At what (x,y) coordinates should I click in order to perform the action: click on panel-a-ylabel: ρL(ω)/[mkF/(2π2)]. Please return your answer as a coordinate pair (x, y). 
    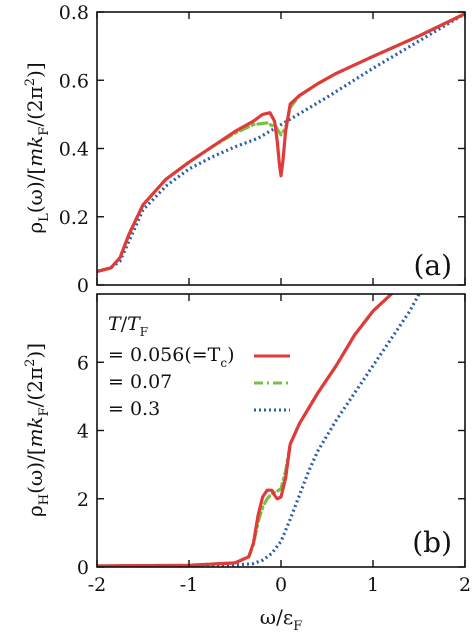
    Looking at the image, I should click on (37, 147).